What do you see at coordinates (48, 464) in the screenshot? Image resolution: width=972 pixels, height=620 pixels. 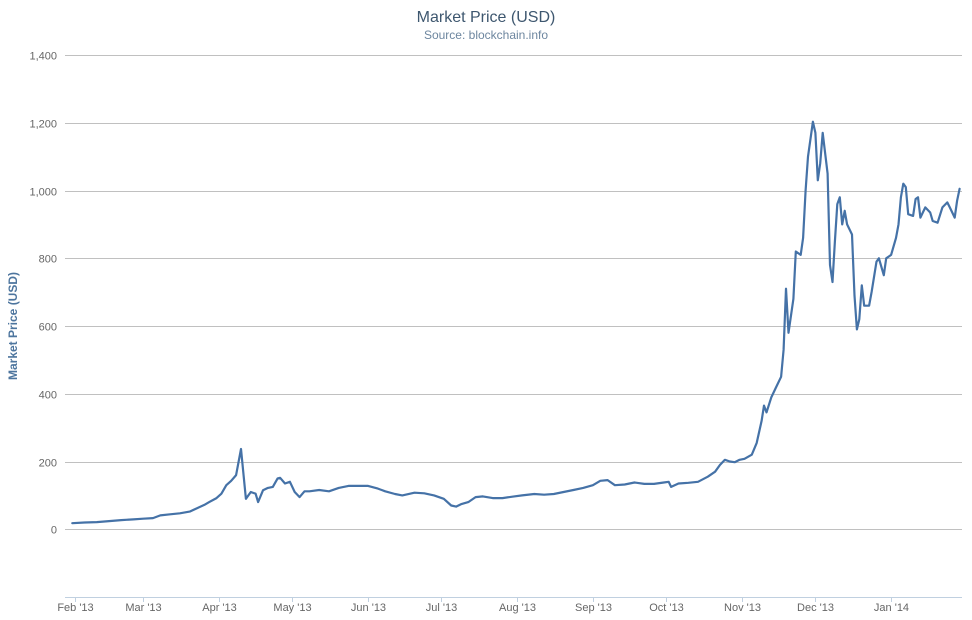 I see `y-tick-label: 200` at bounding box center [48, 464].